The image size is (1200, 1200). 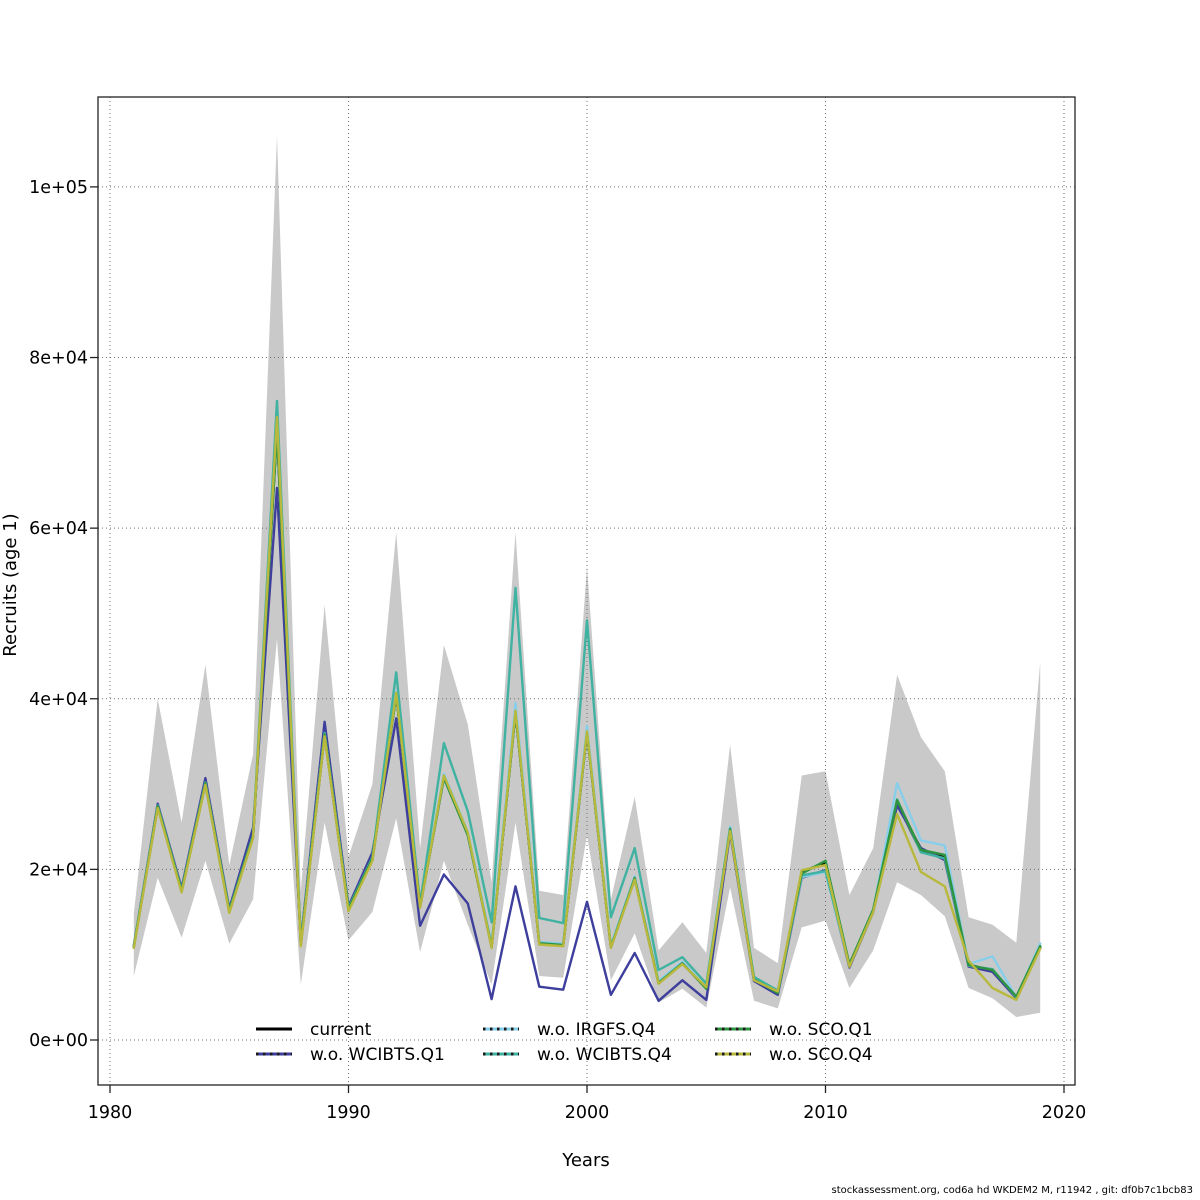 I want to click on legend-label: w.o. SCO.Q4, so click(x=821, y=1055).